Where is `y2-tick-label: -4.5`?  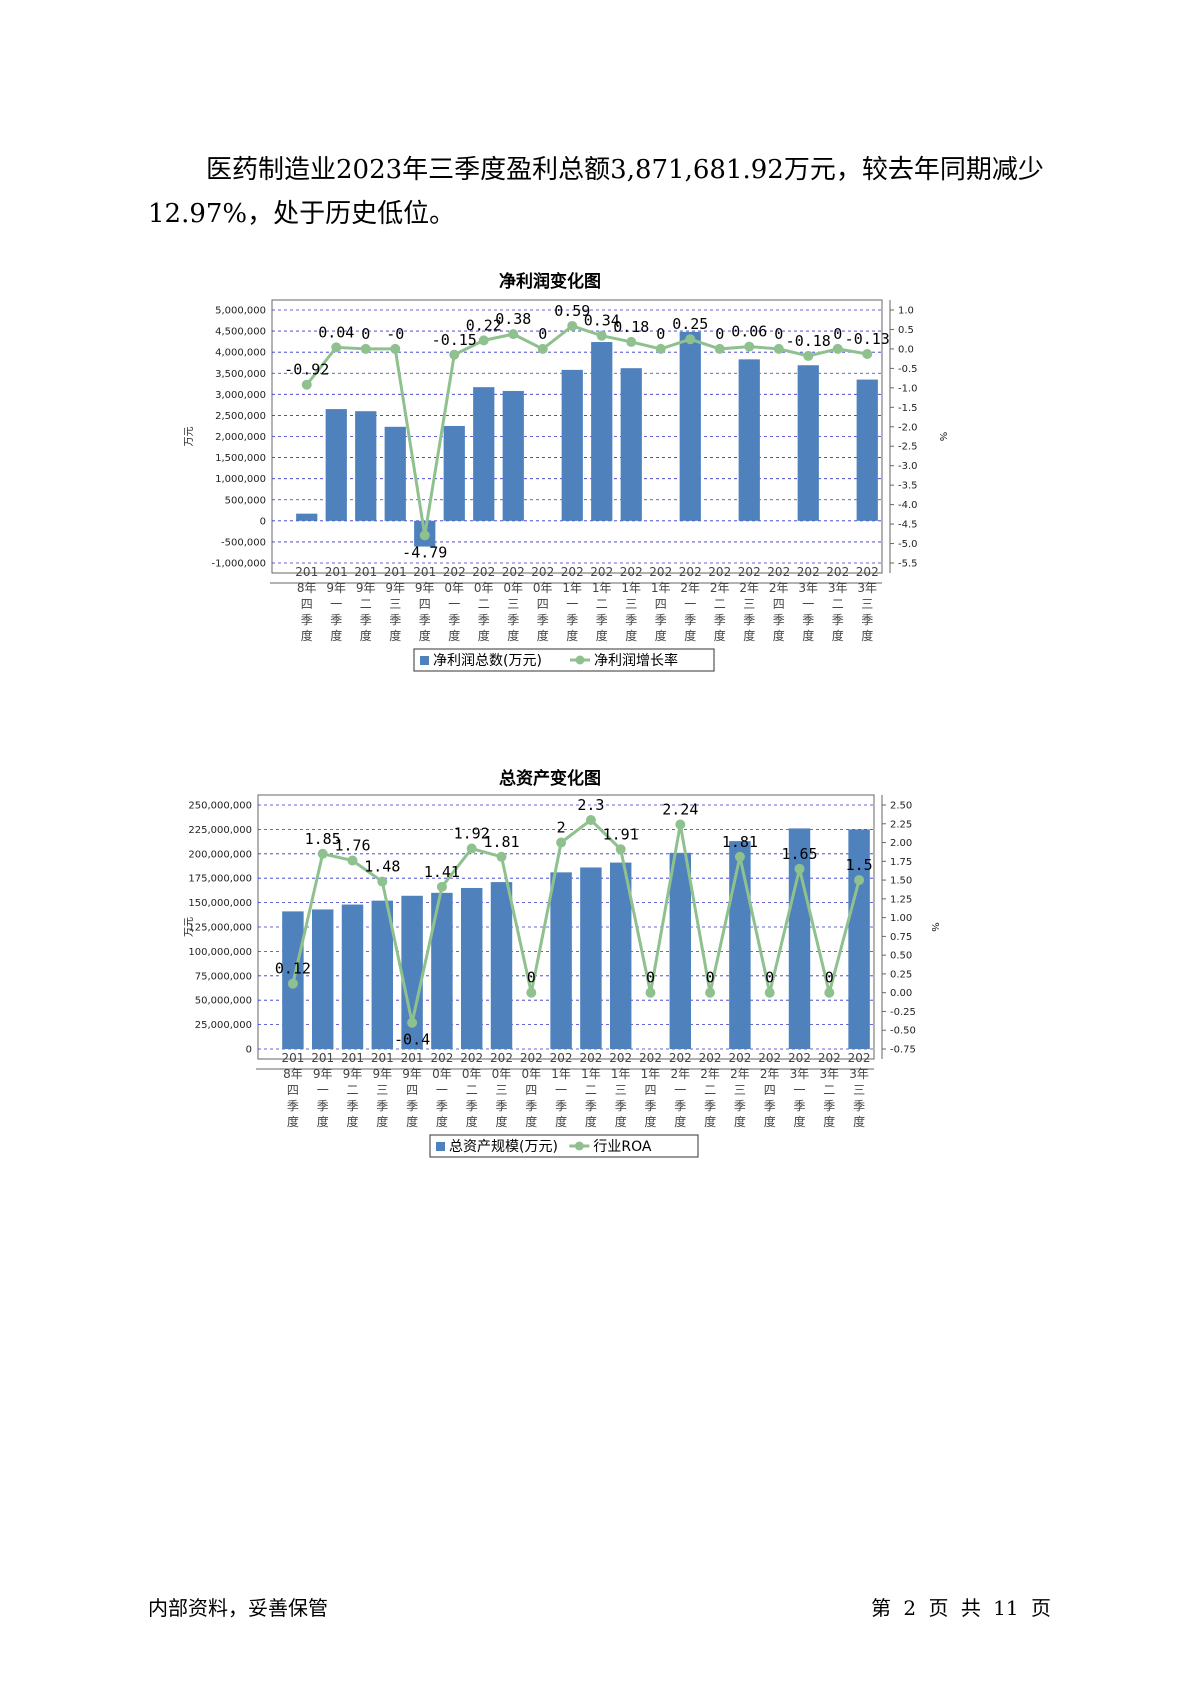 y2-tick-label: -4.5 is located at coordinates (908, 525).